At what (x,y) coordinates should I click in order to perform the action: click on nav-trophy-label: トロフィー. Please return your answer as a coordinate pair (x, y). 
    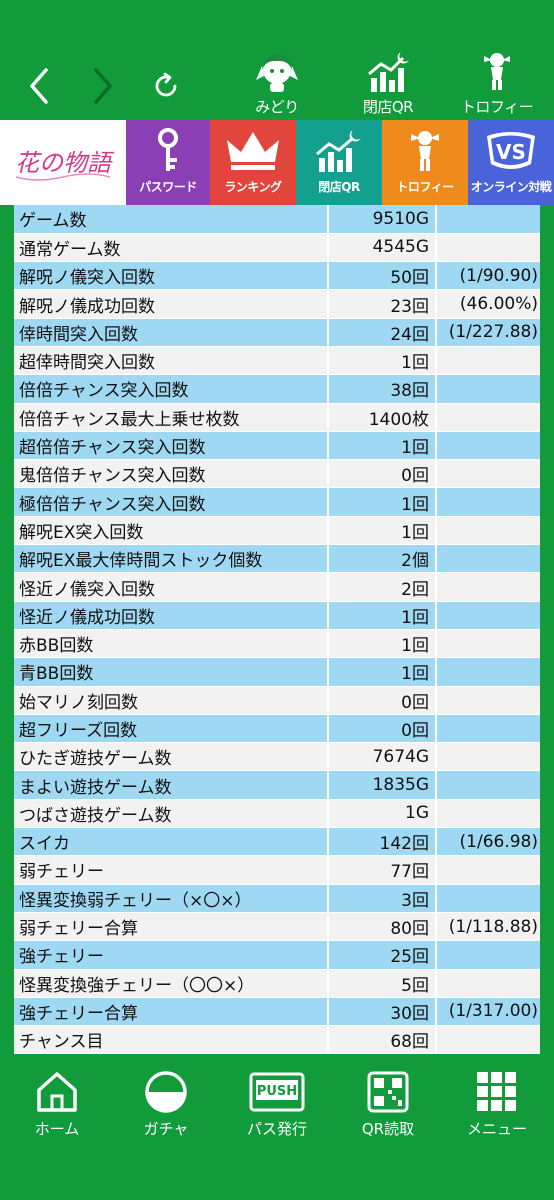
    Looking at the image, I should click on (497, 107).